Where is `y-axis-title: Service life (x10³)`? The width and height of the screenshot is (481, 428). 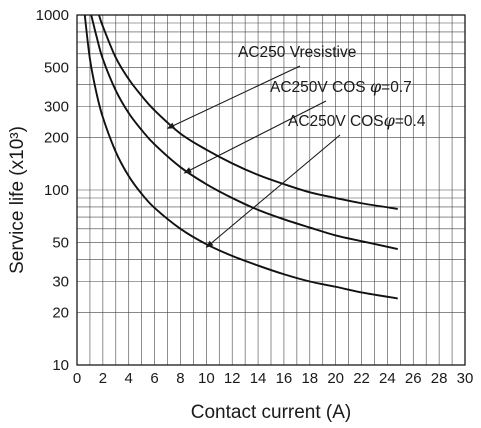
y-axis-title: Service life (x10³) is located at coordinates (17, 200).